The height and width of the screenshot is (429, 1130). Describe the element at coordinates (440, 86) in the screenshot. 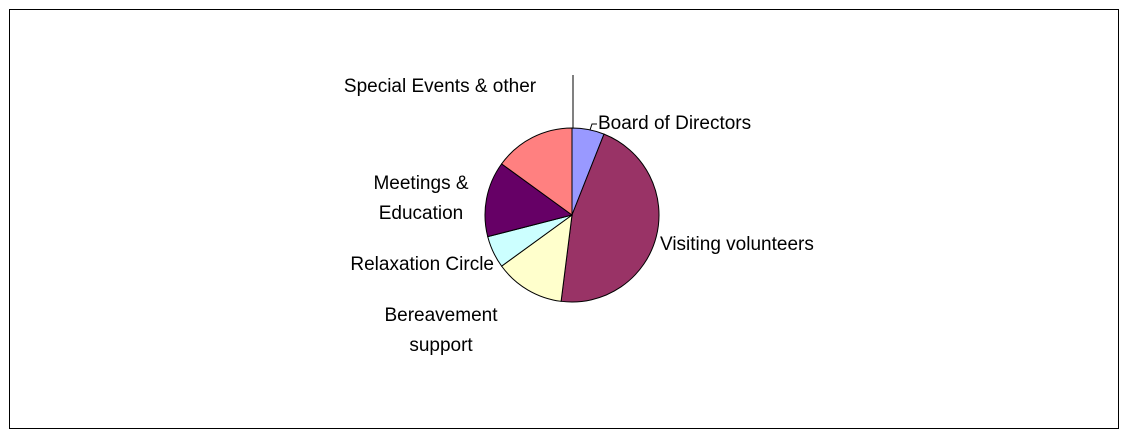

I see `slice-label: Special Events & other` at that location.